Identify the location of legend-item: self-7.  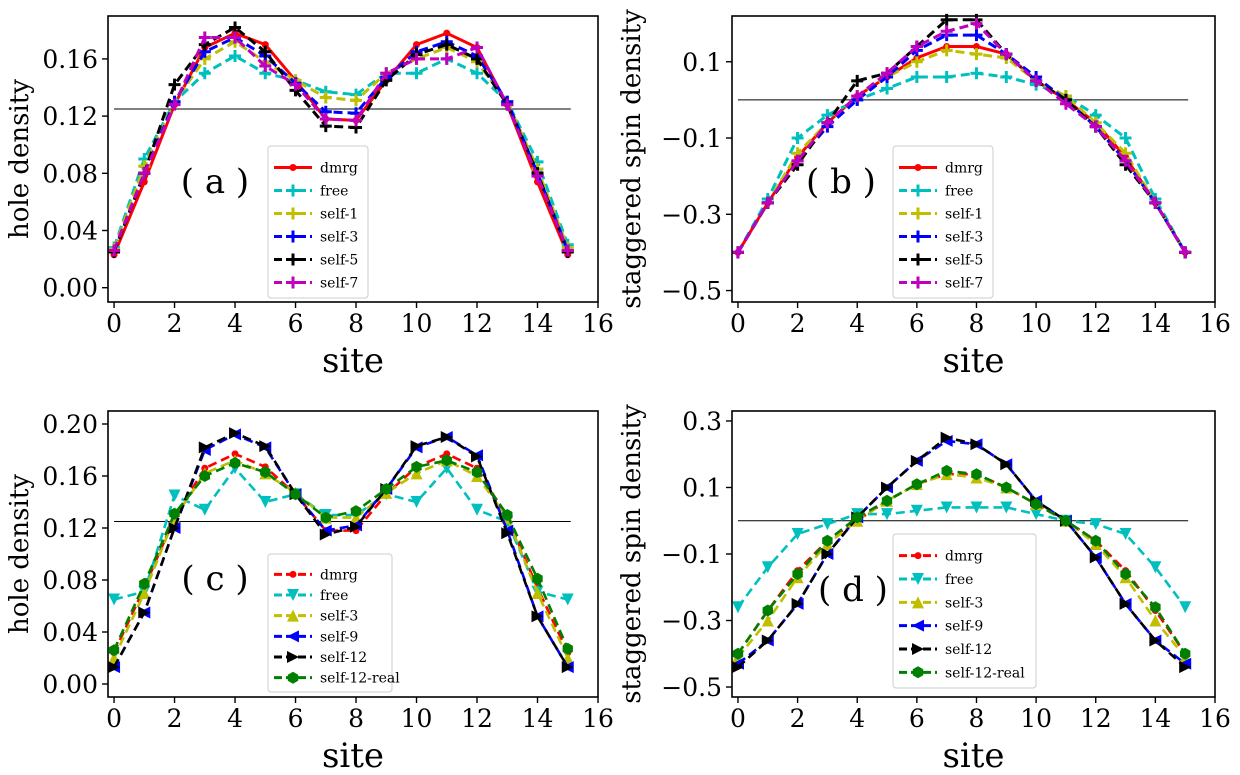
(941, 284).